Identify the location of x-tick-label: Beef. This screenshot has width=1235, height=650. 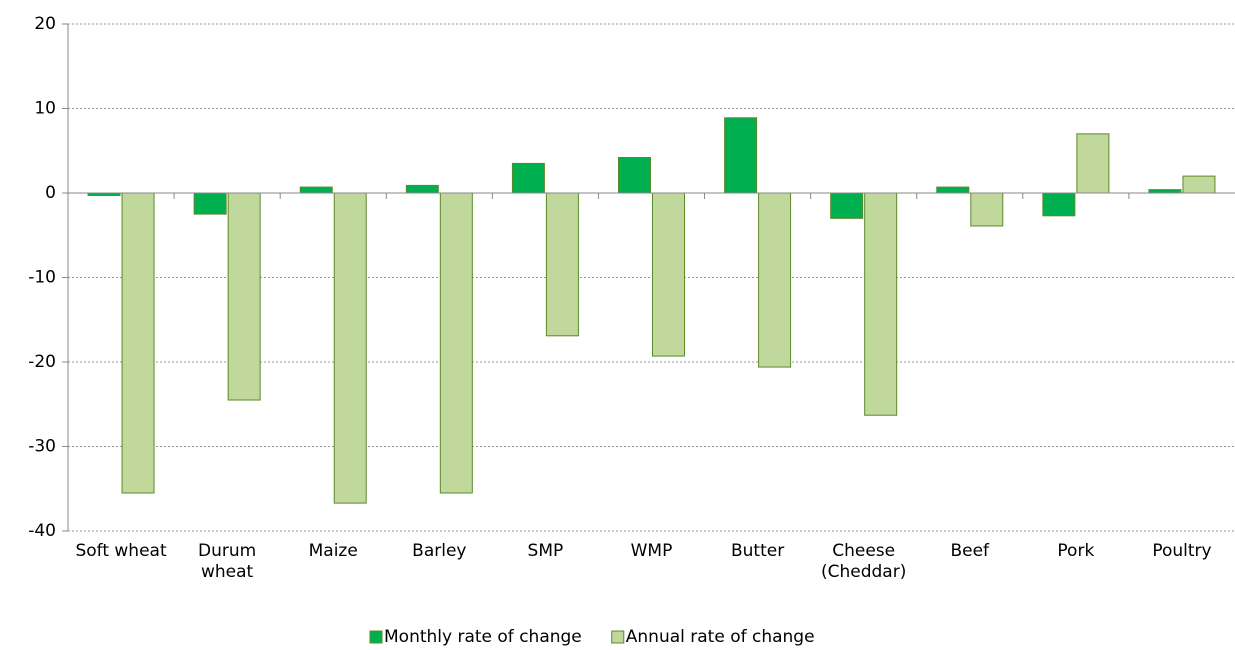
(970, 551).